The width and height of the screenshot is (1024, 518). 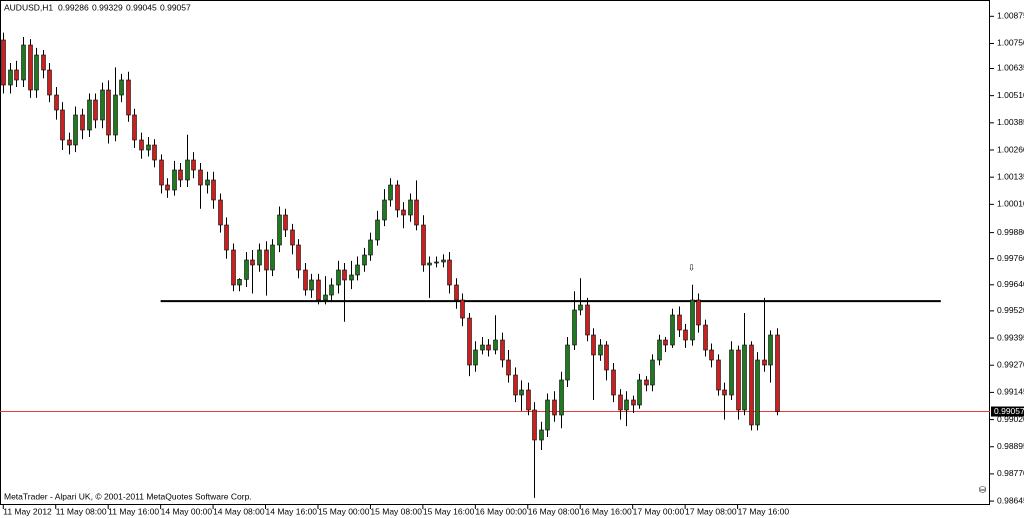 I want to click on header-value: 0.99329, so click(x=107, y=7).